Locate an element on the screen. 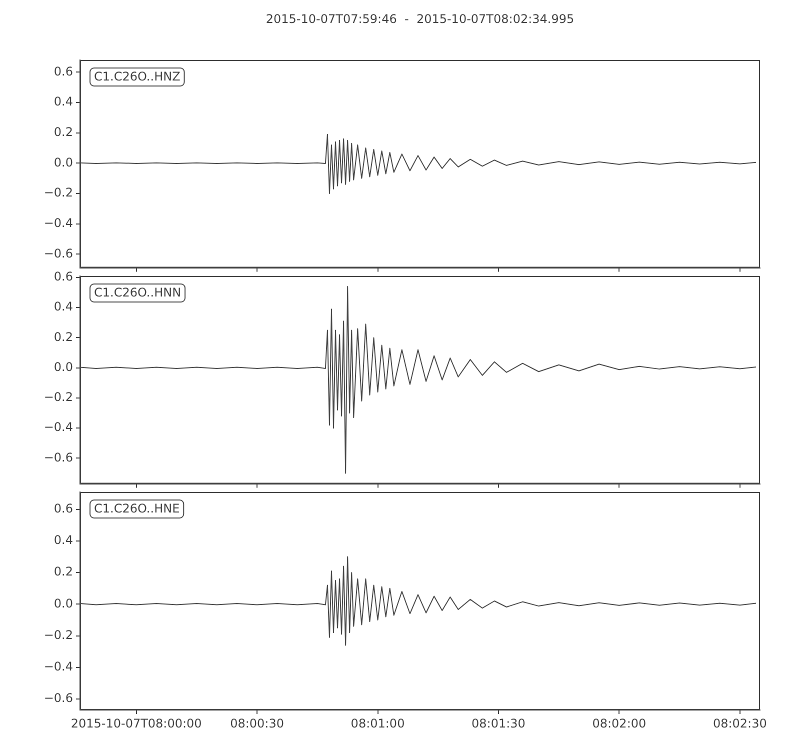 Image resolution: width=800 pixels, height=750 pixels. text: C1.C26O..HNN is located at coordinates (138, 293).